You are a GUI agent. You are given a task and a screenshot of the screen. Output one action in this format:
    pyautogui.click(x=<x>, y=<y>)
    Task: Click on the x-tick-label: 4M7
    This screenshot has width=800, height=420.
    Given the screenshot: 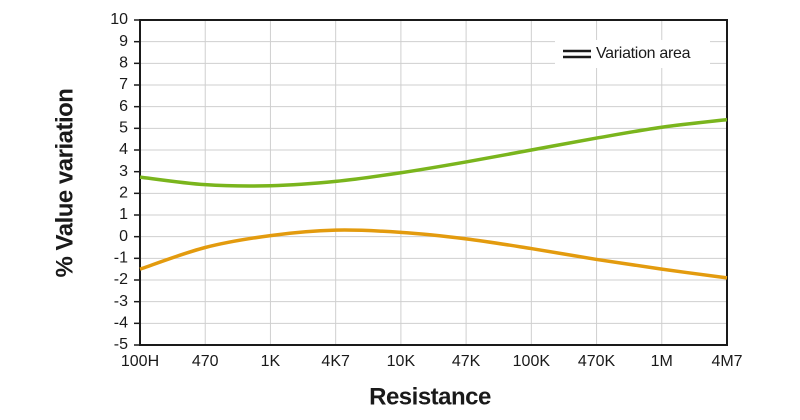 What is the action you would take?
    pyautogui.click(x=726, y=361)
    